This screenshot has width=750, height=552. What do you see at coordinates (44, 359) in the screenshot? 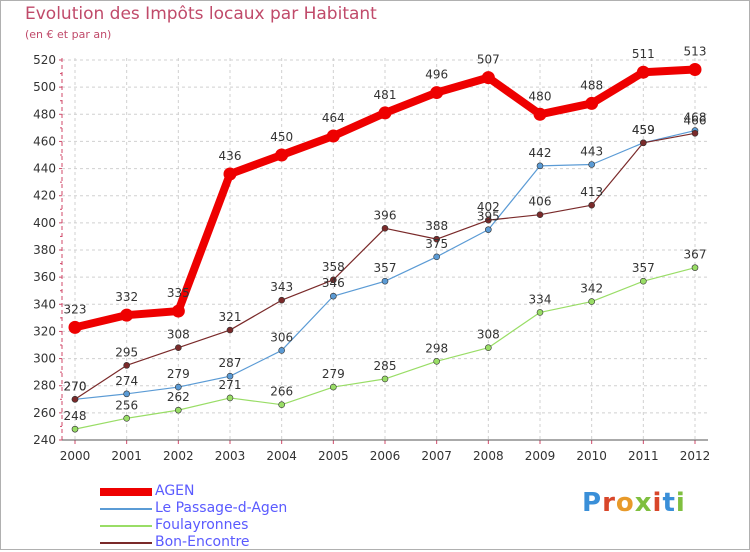
I see `y-tick-label: 300` at bounding box center [44, 359].